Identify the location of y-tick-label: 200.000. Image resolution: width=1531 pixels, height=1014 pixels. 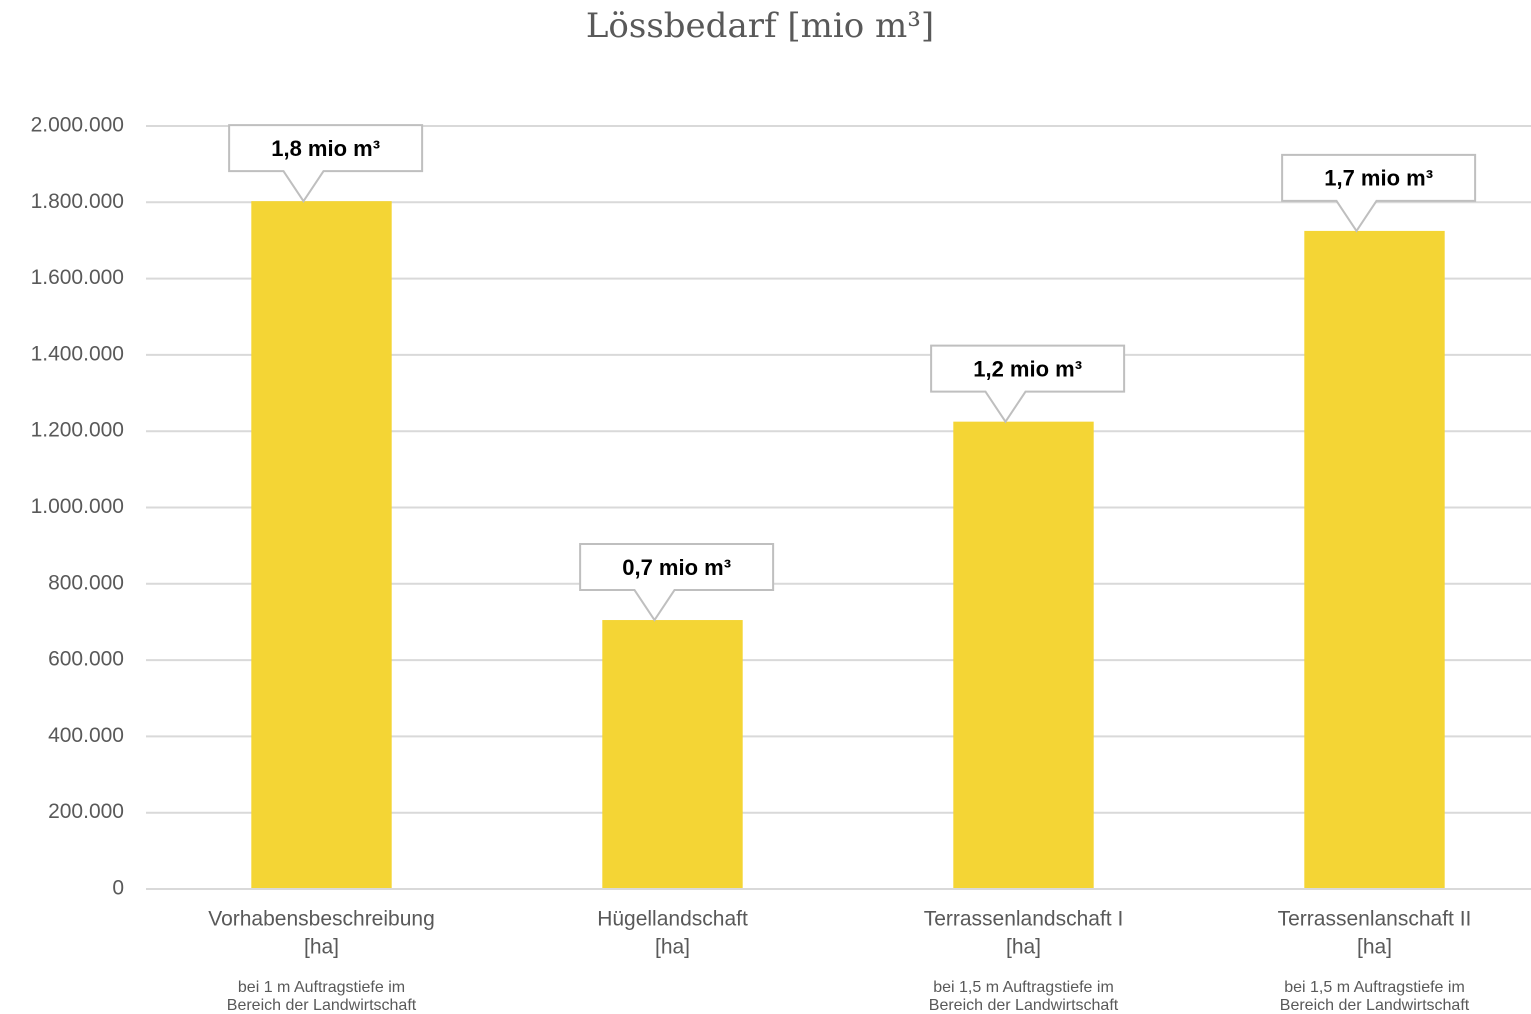
(86, 811).